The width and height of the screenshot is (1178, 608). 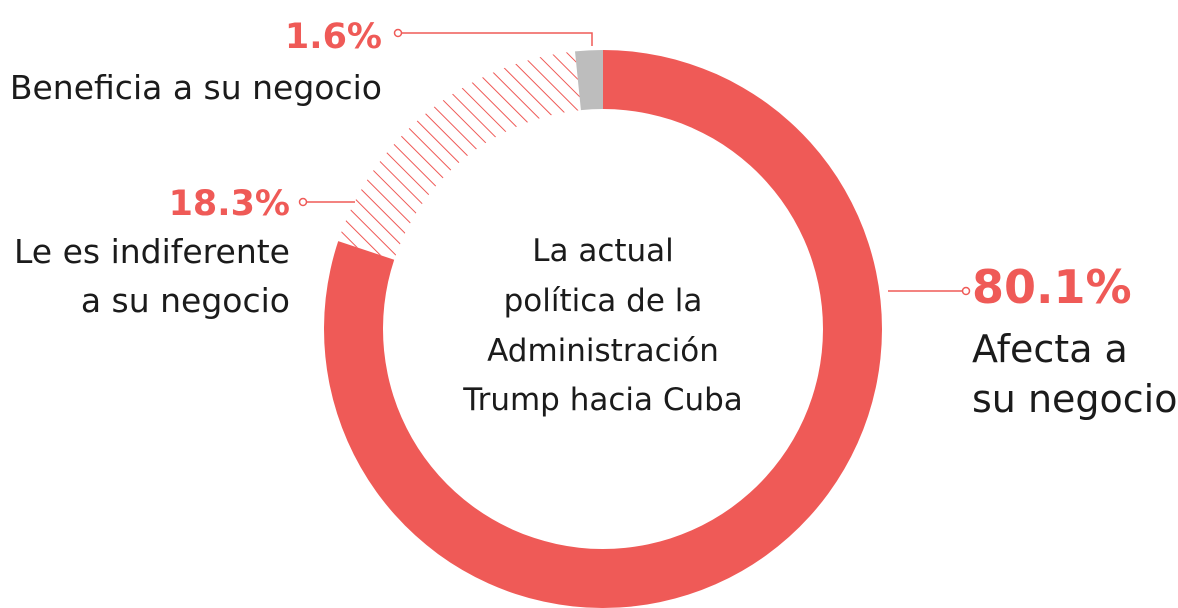 What do you see at coordinates (196, 87) in the screenshot?
I see `category-label-beneficia: Beneficia a su negocio` at bounding box center [196, 87].